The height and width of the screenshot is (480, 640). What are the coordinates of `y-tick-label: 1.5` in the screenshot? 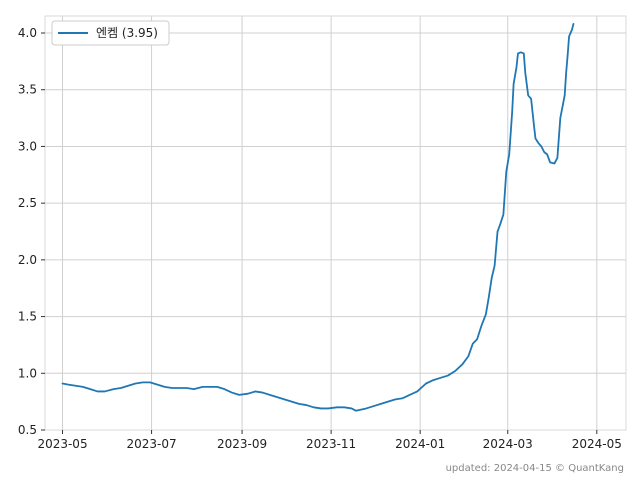 It's located at (27, 317).